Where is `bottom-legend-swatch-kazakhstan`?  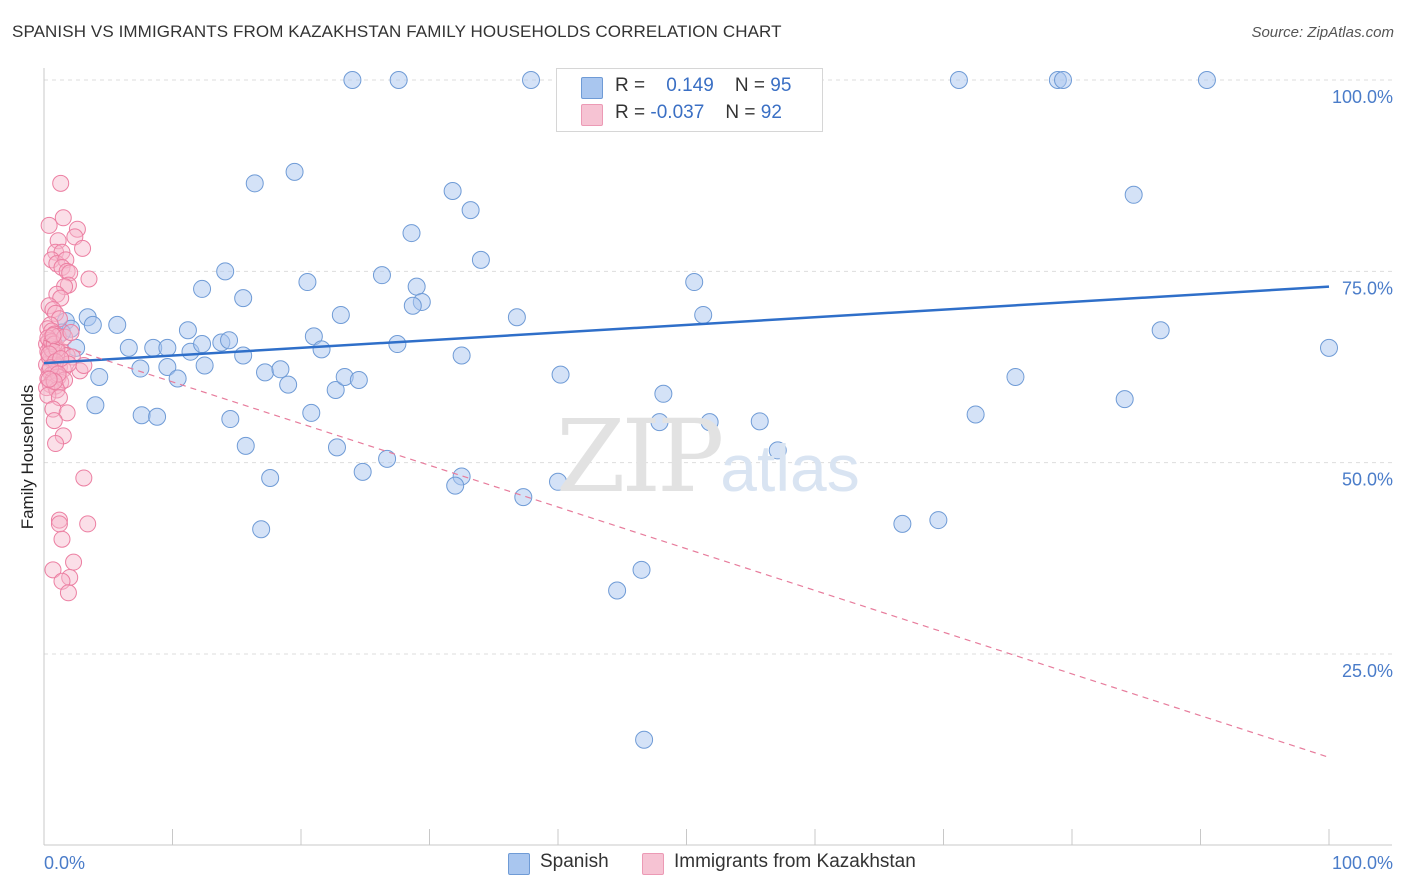 bottom-legend-swatch-kazakhstan is located at coordinates (653, 864).